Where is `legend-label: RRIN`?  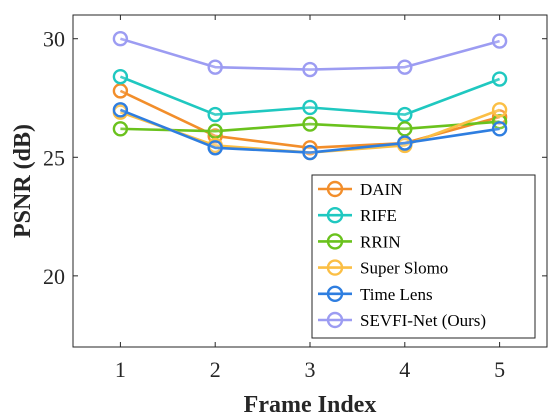 legend-label: RRIN is located at coordinates (380, 241).